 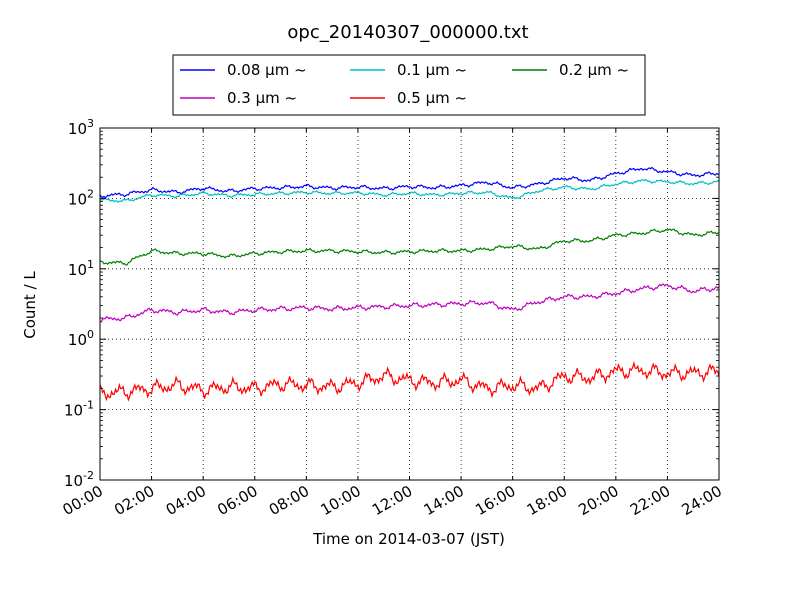 I want to click on y-axis-label: Count / L, so click(x=30, y=305).